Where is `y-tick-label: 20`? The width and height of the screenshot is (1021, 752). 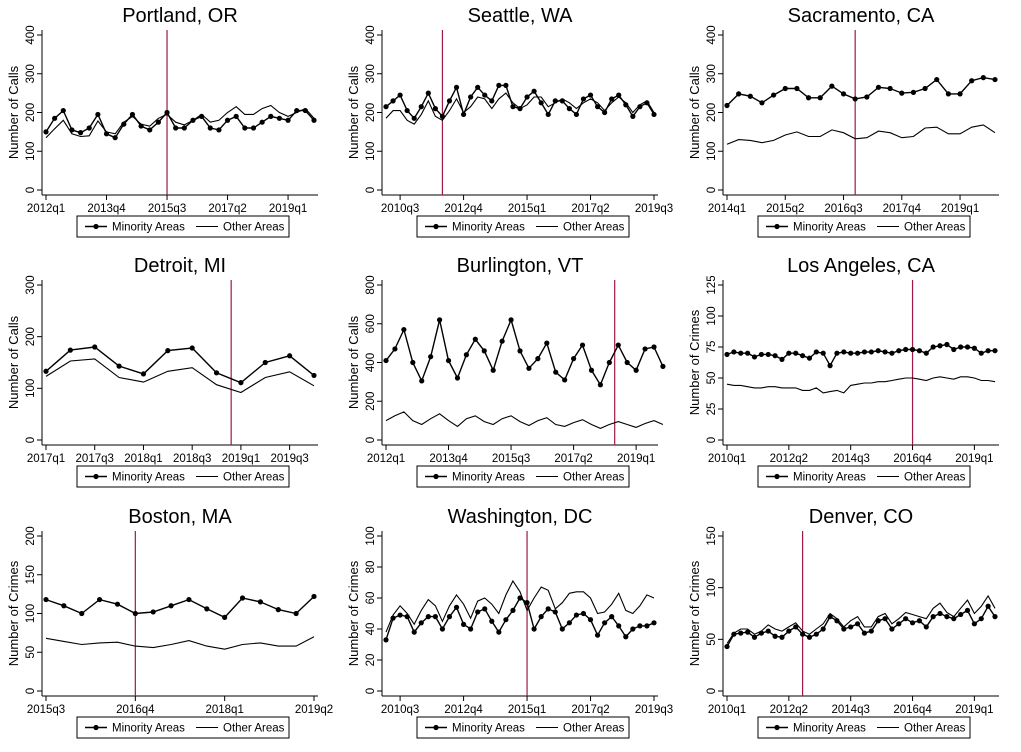 y-tick-label: 20 is located at coordinates (371, 660).